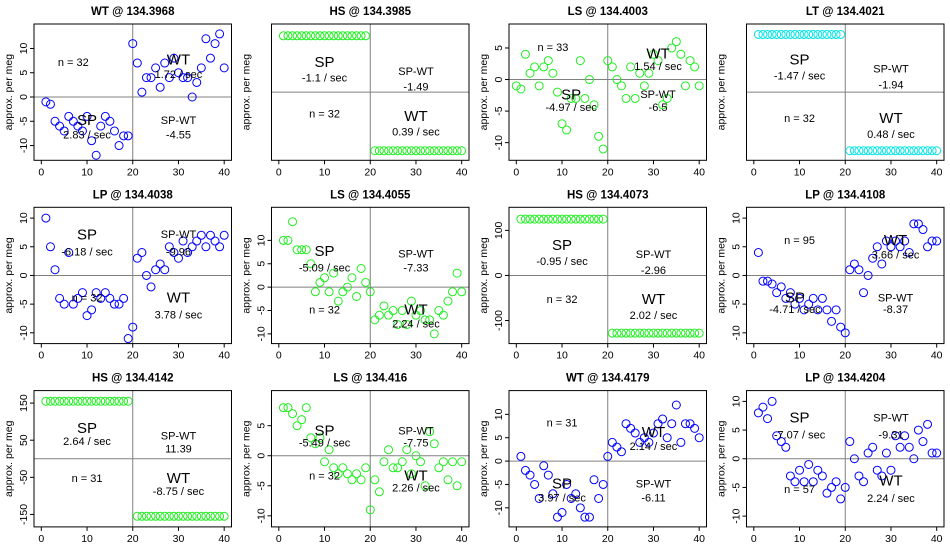 The height and width of the screenshot is (550, 950). What do you see at coordinates (73, 63) in the screenshot?
I see `annotation: n = 32` at bounding box center [73, 63].